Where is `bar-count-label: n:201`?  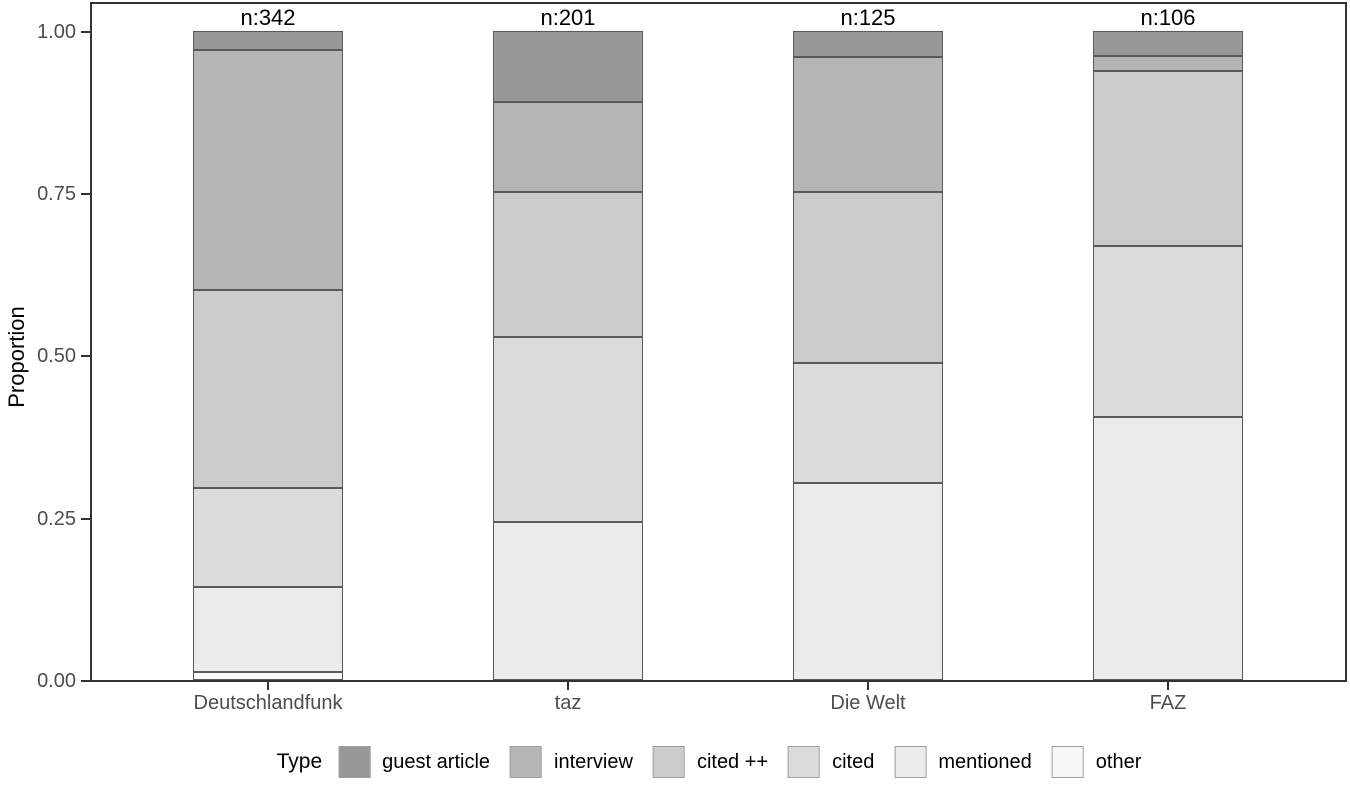
bar-count-label: n:201 is located at coordinates (568, 17).